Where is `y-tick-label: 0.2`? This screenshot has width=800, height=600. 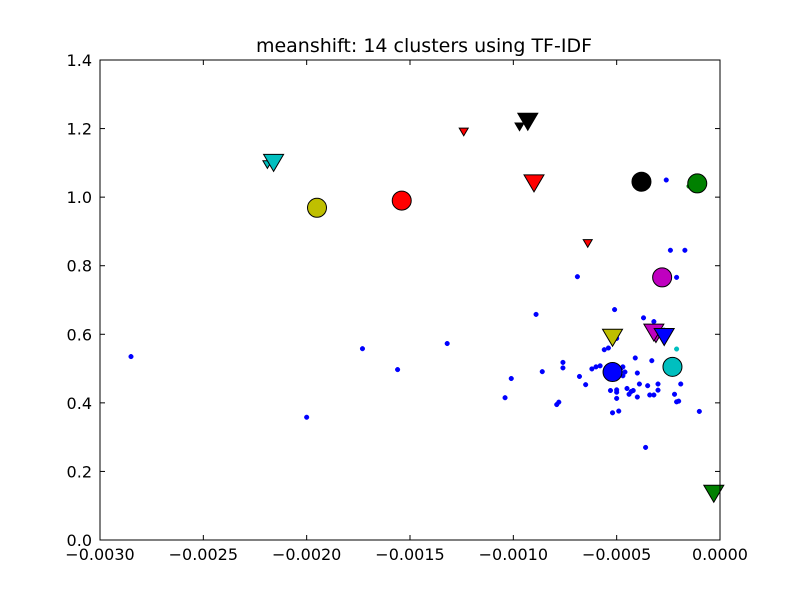 y-tick-label: 0.2 is located at coordinates (79, 471).